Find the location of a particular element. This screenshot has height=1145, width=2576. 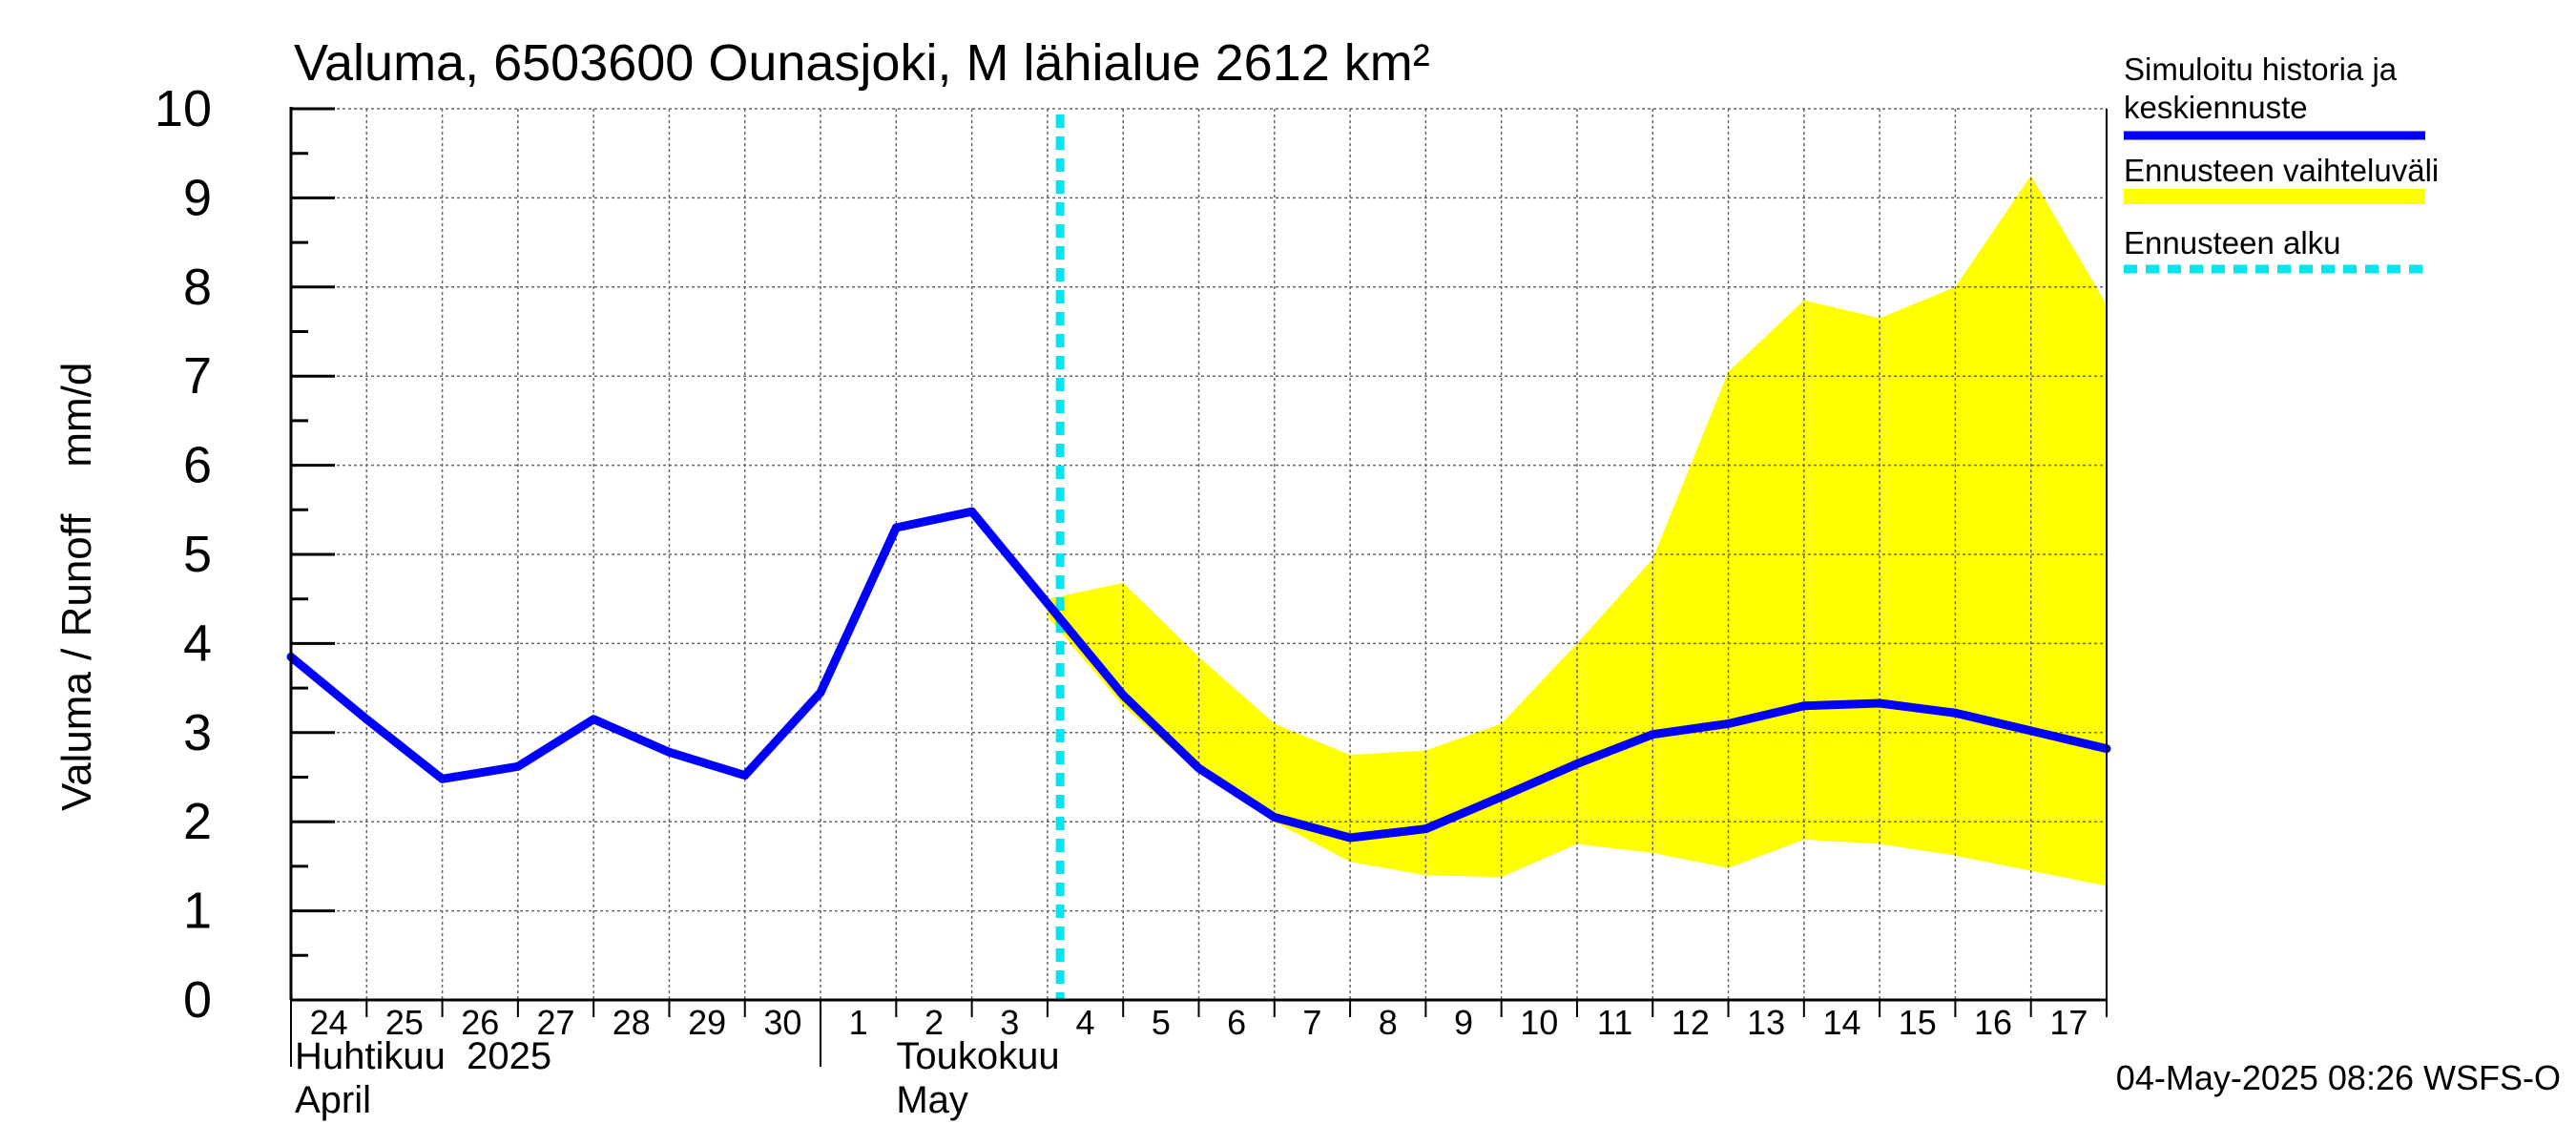

y-tick-label: 1 is located at coordinates (197, 912).